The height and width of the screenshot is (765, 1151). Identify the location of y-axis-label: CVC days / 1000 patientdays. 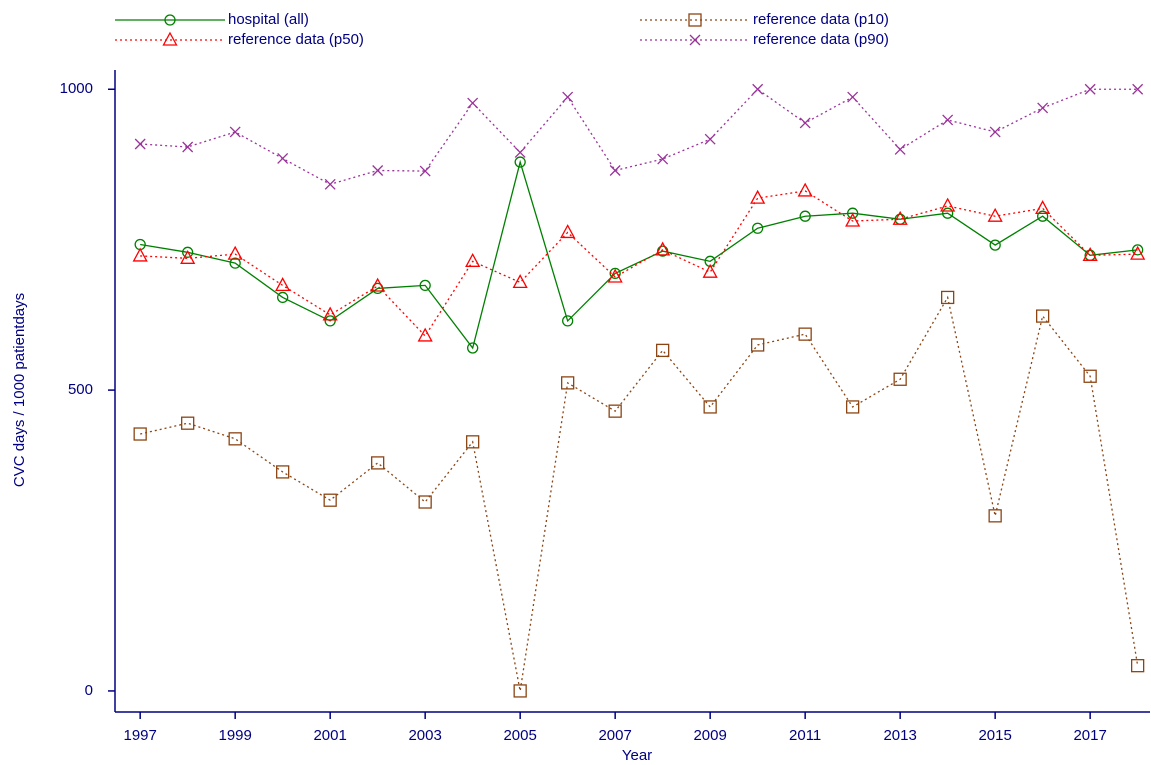
(19, 390).